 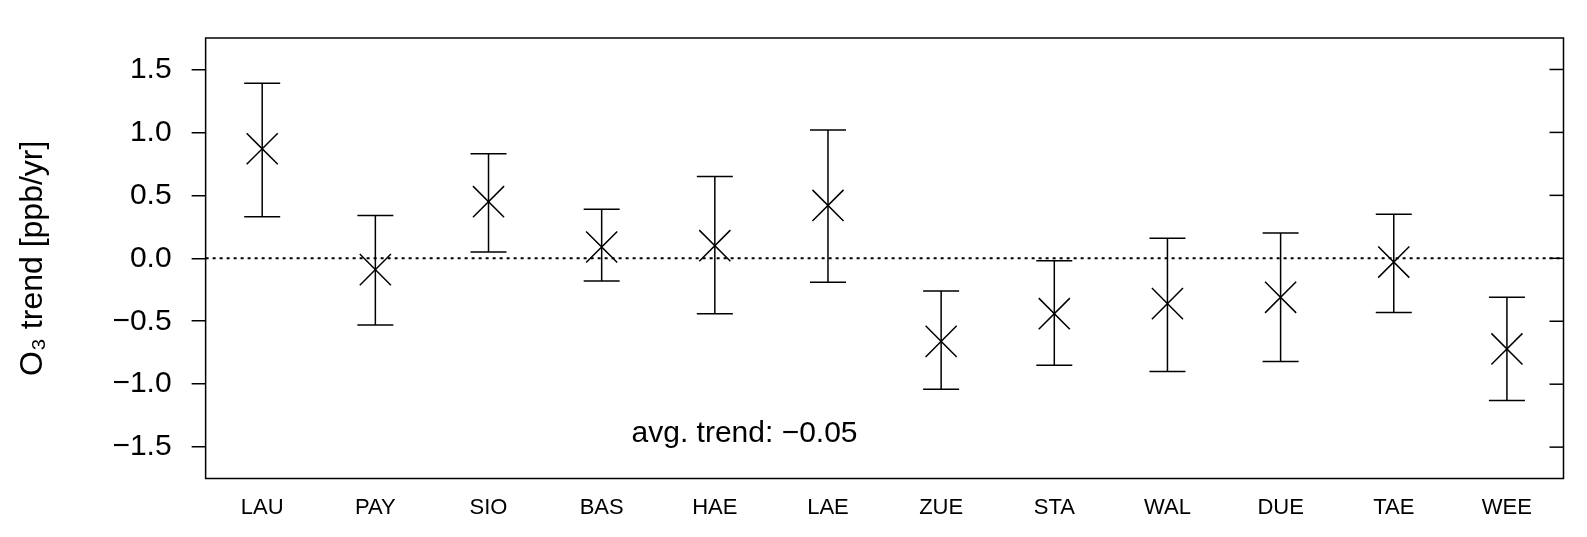 I want to click on x-tick-label: TAE, so click(x=1394, y=506).